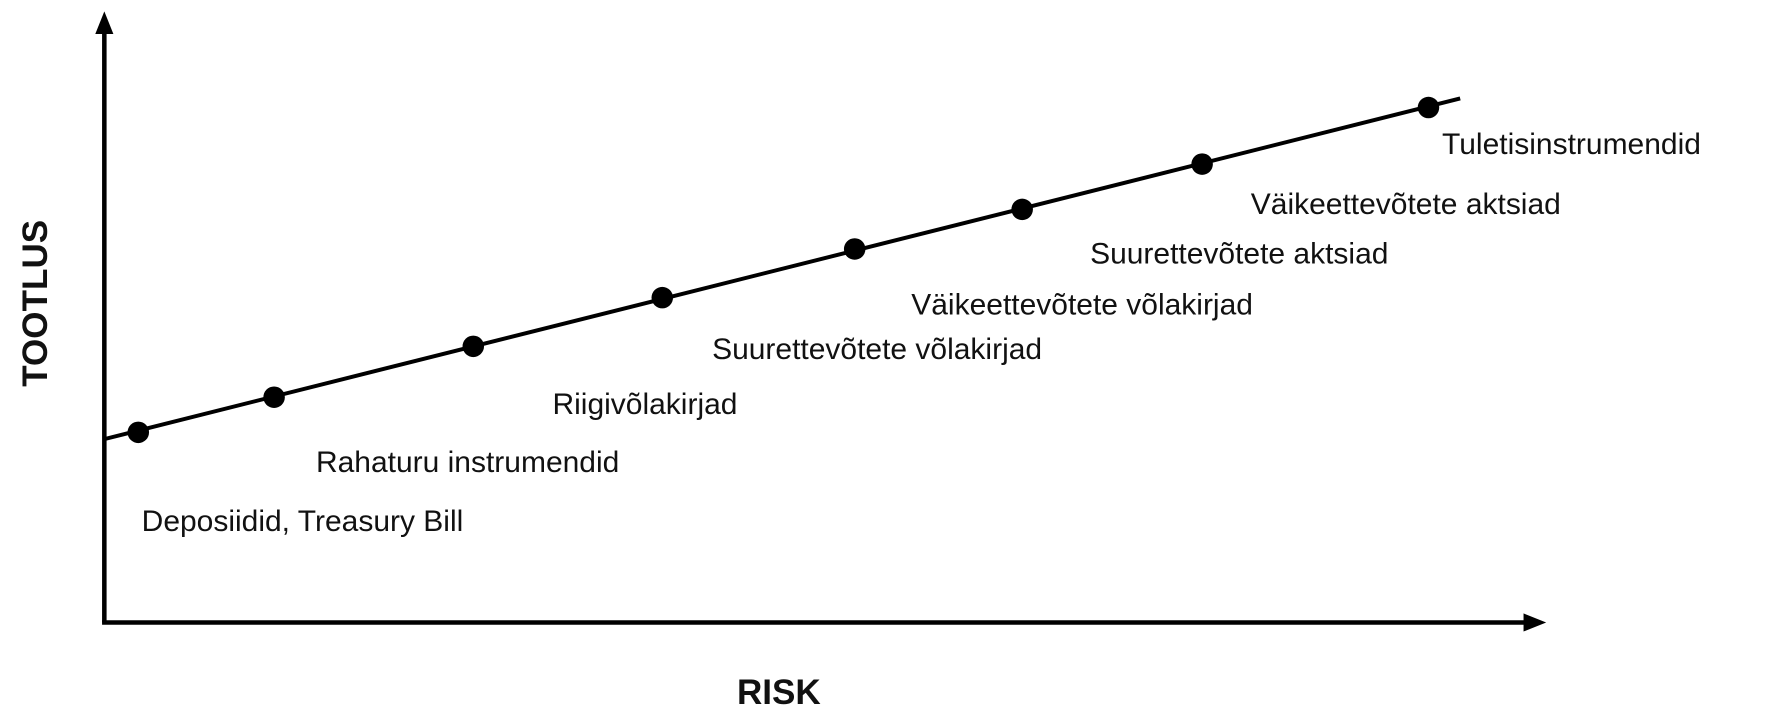 The height and width of the screenshot is (713, 1775). Describe the element at coordinates (1239, 254) in the screenshot. I see `point-label: Suurettevõtete aktsiad` at that location.